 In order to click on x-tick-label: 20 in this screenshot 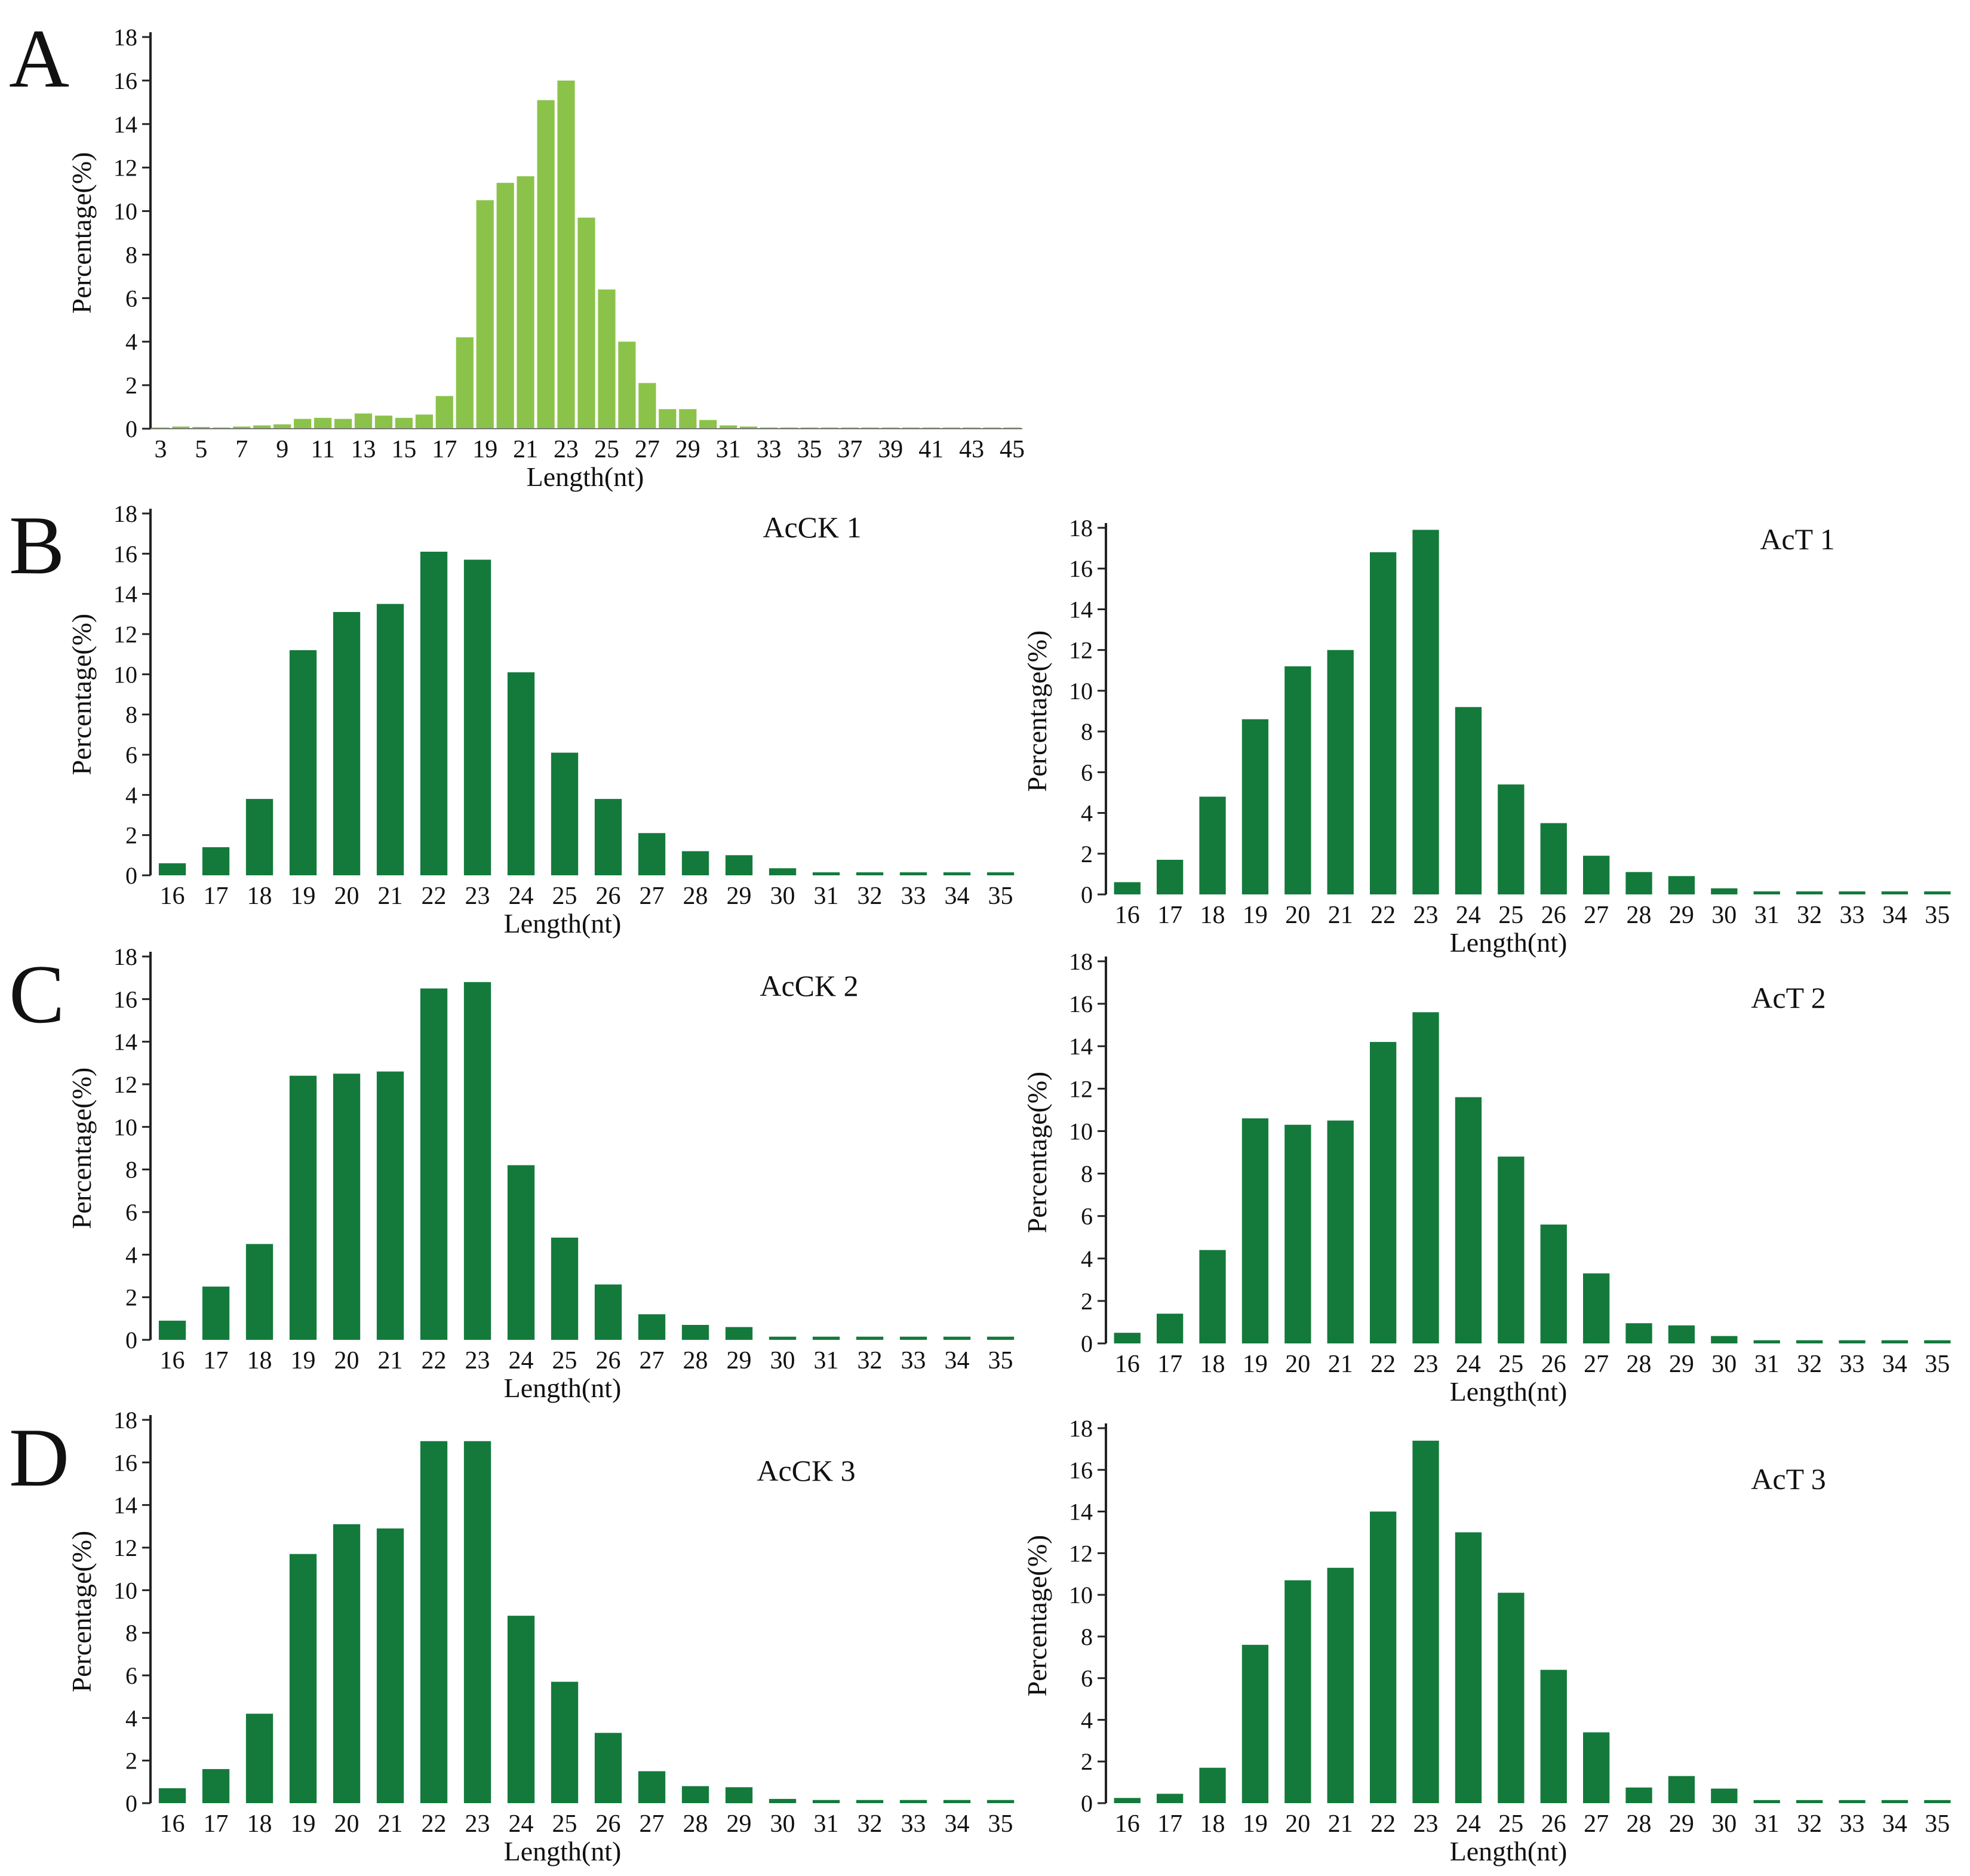, I will do `click(346, 1360)`.